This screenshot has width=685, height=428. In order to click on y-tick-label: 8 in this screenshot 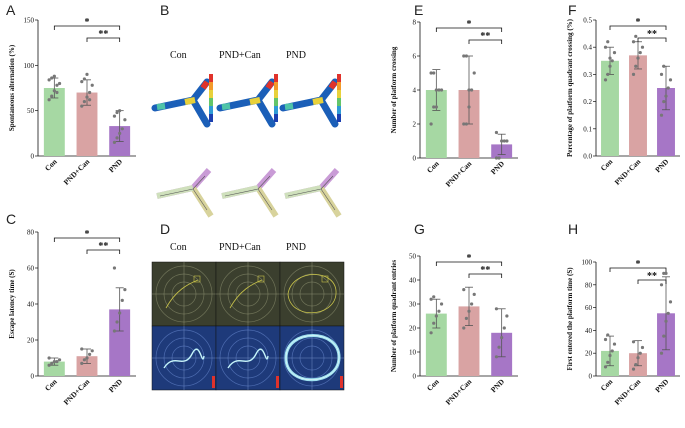, I will do `click(415, 23)`.